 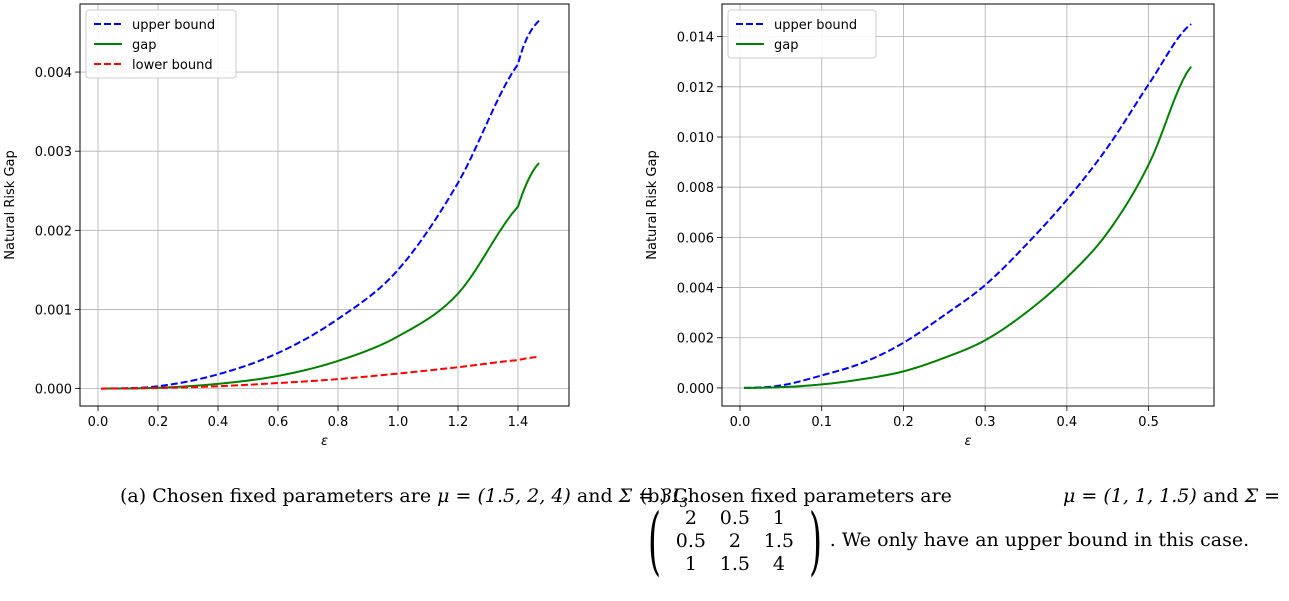 I want to click on series-line-lower-bound, so click(x=320, y=372).